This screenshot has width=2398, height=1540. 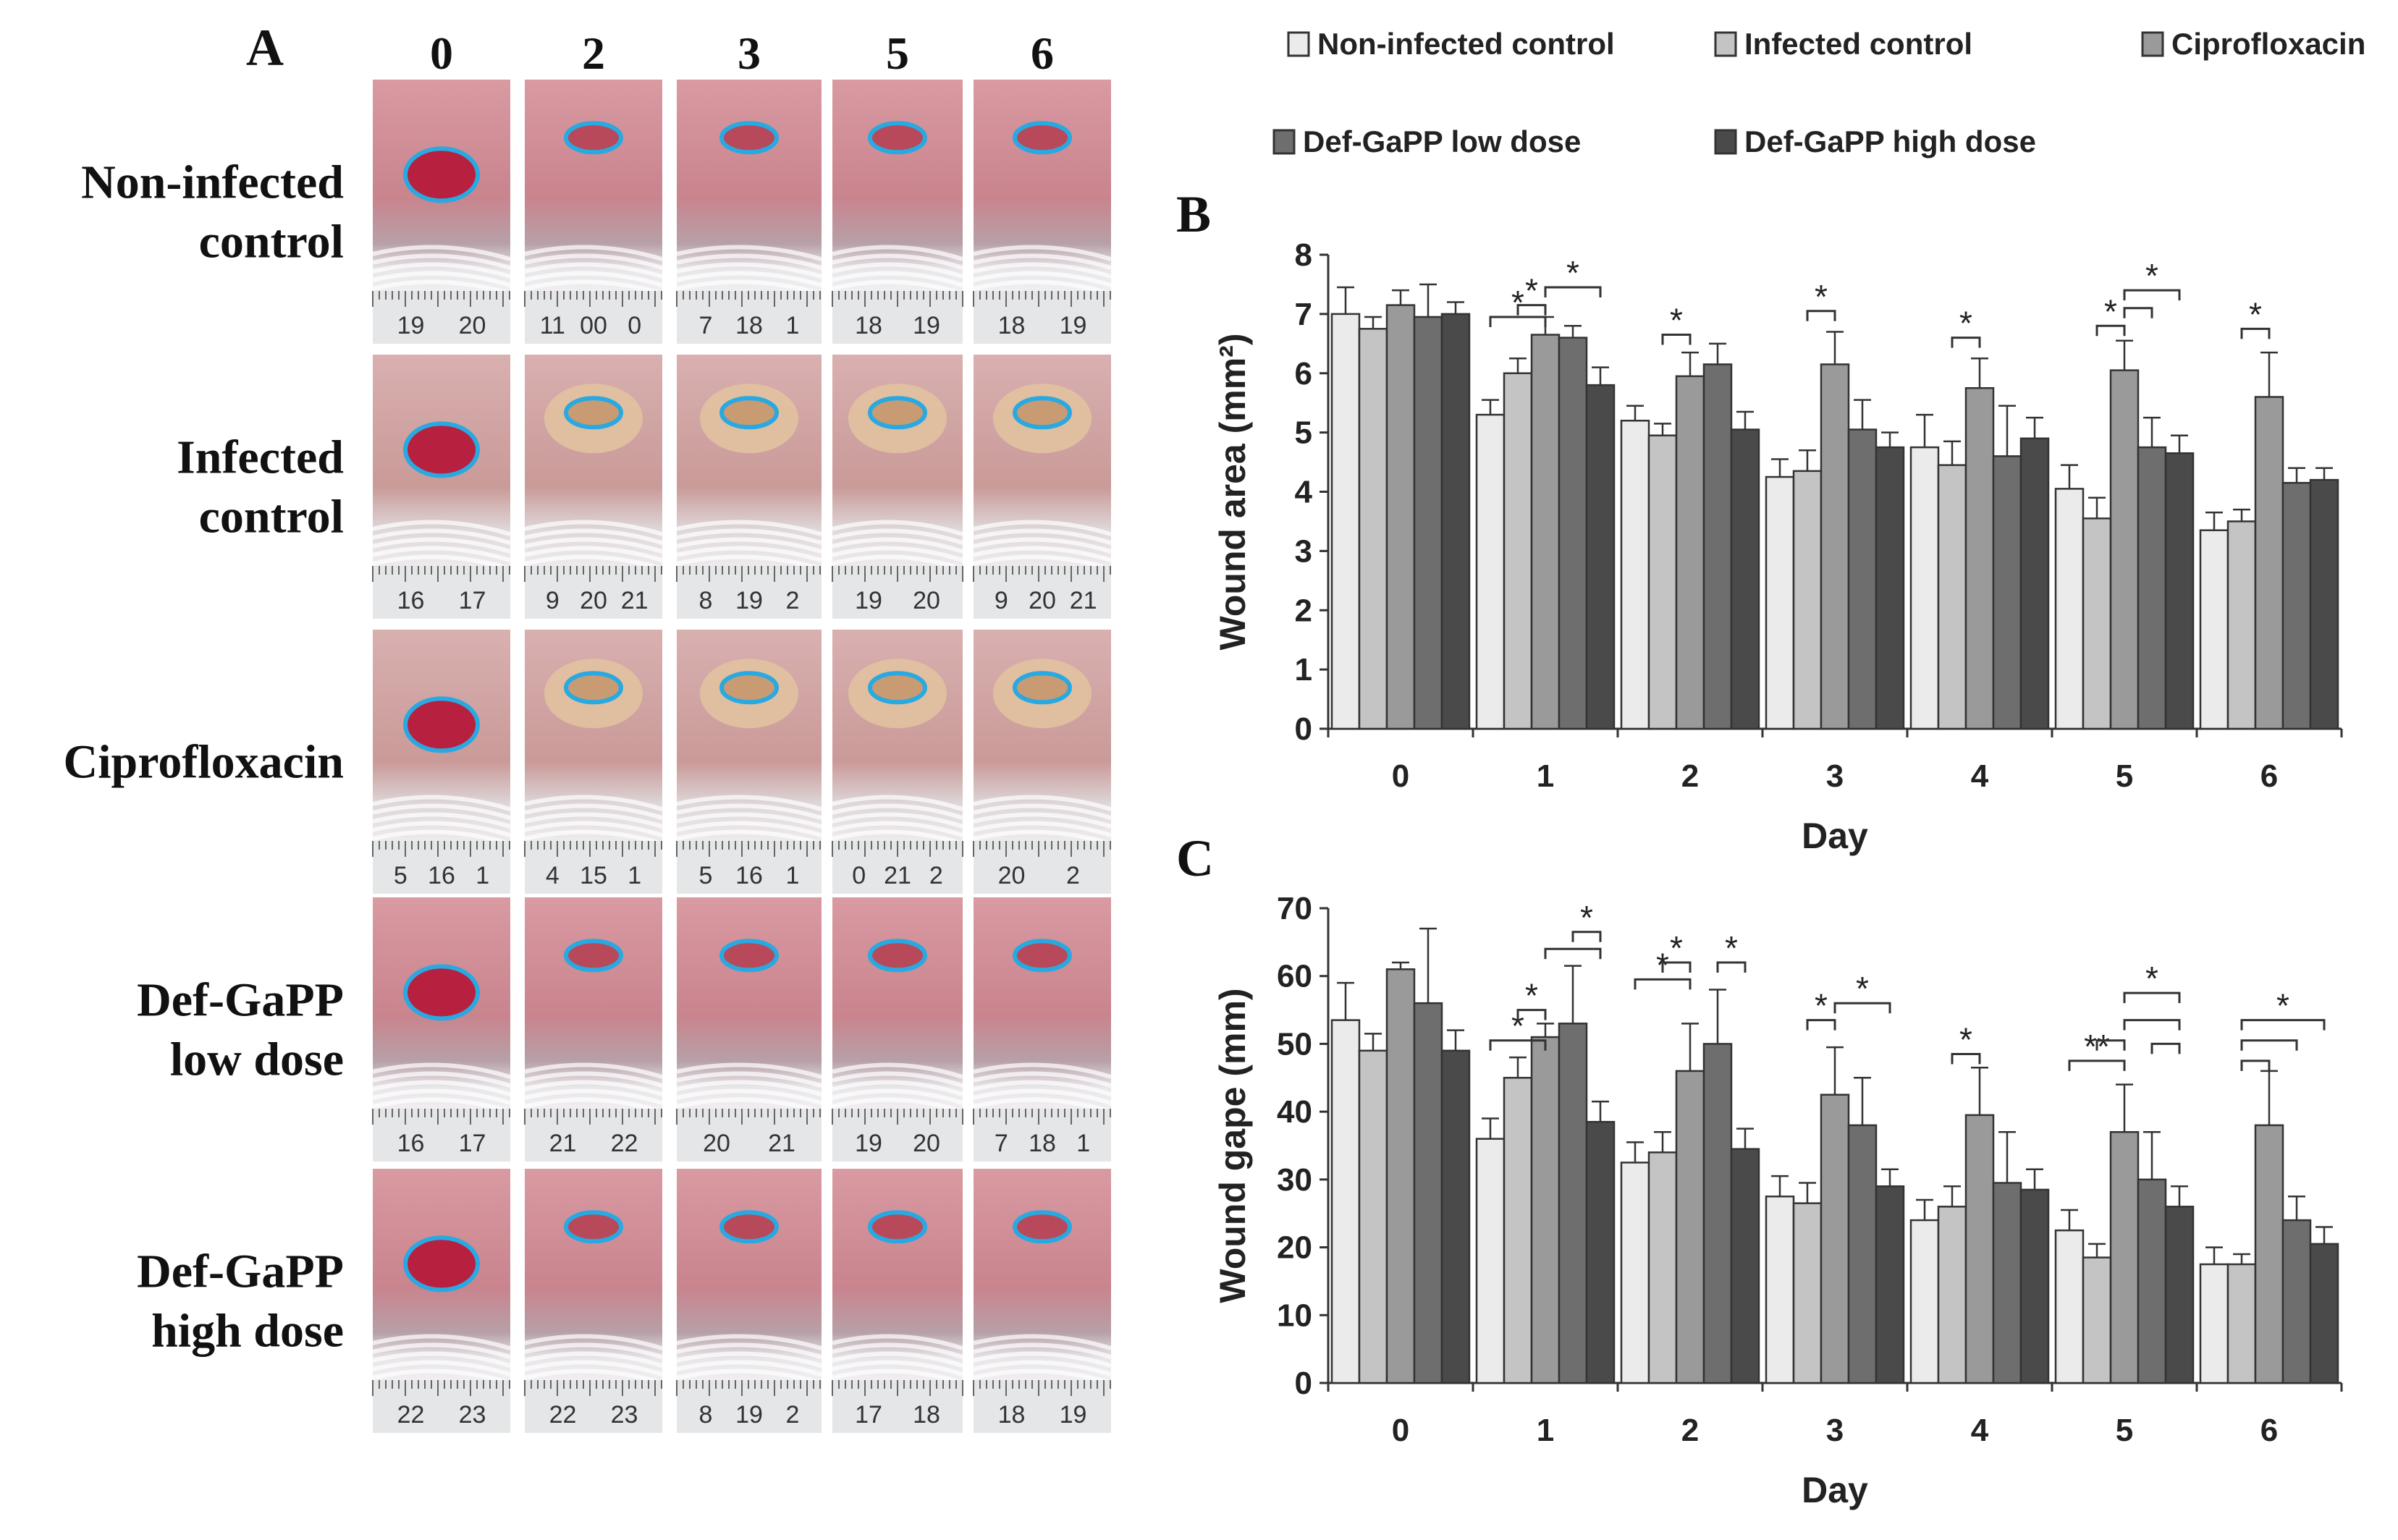 I want to click on day-header-3: 3, so click(x=749, y=53).